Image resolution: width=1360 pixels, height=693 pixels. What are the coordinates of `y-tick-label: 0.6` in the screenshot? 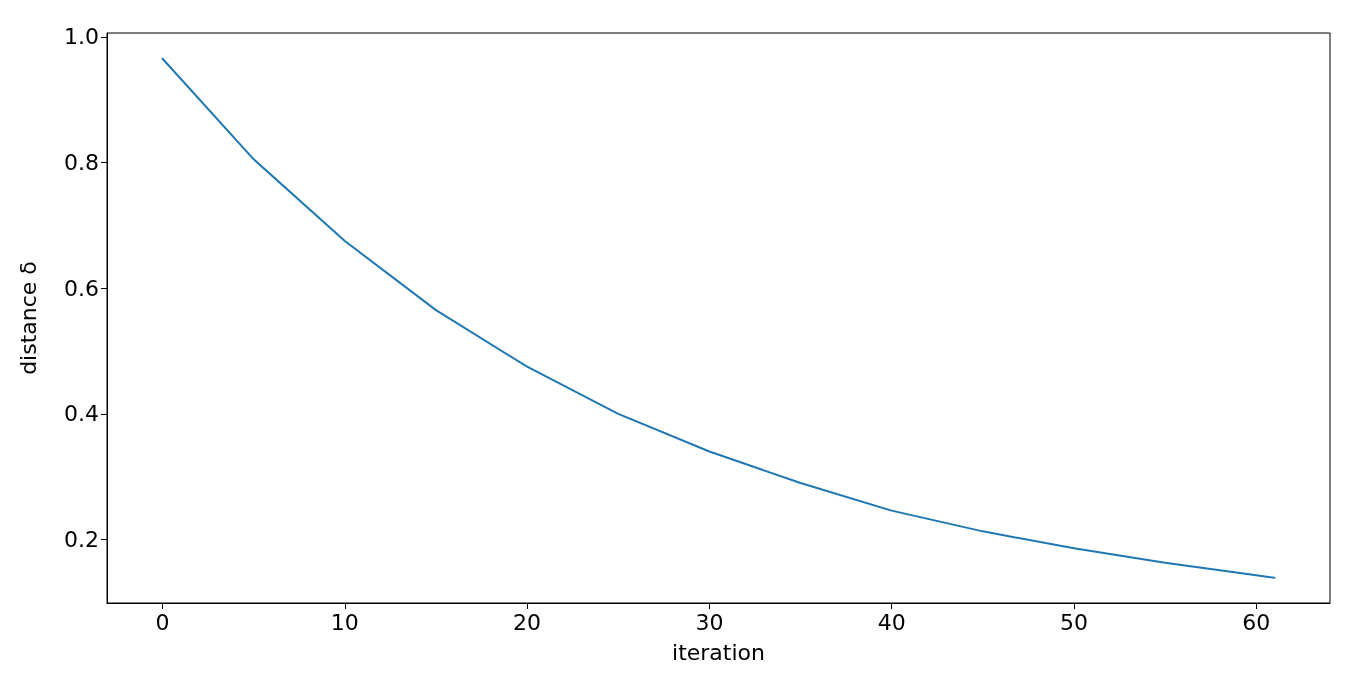 It's located at (81, 288).